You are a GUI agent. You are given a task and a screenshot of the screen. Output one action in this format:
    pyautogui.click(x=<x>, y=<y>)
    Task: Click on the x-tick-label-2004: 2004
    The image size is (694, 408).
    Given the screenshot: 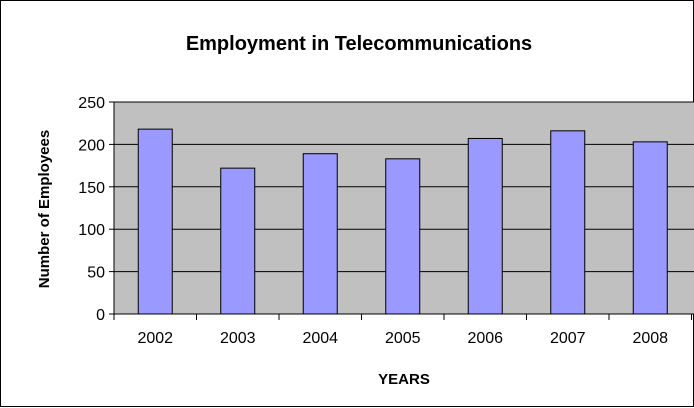 What is the action you would take?
    pyautogui.click(x=320, y=338)
    